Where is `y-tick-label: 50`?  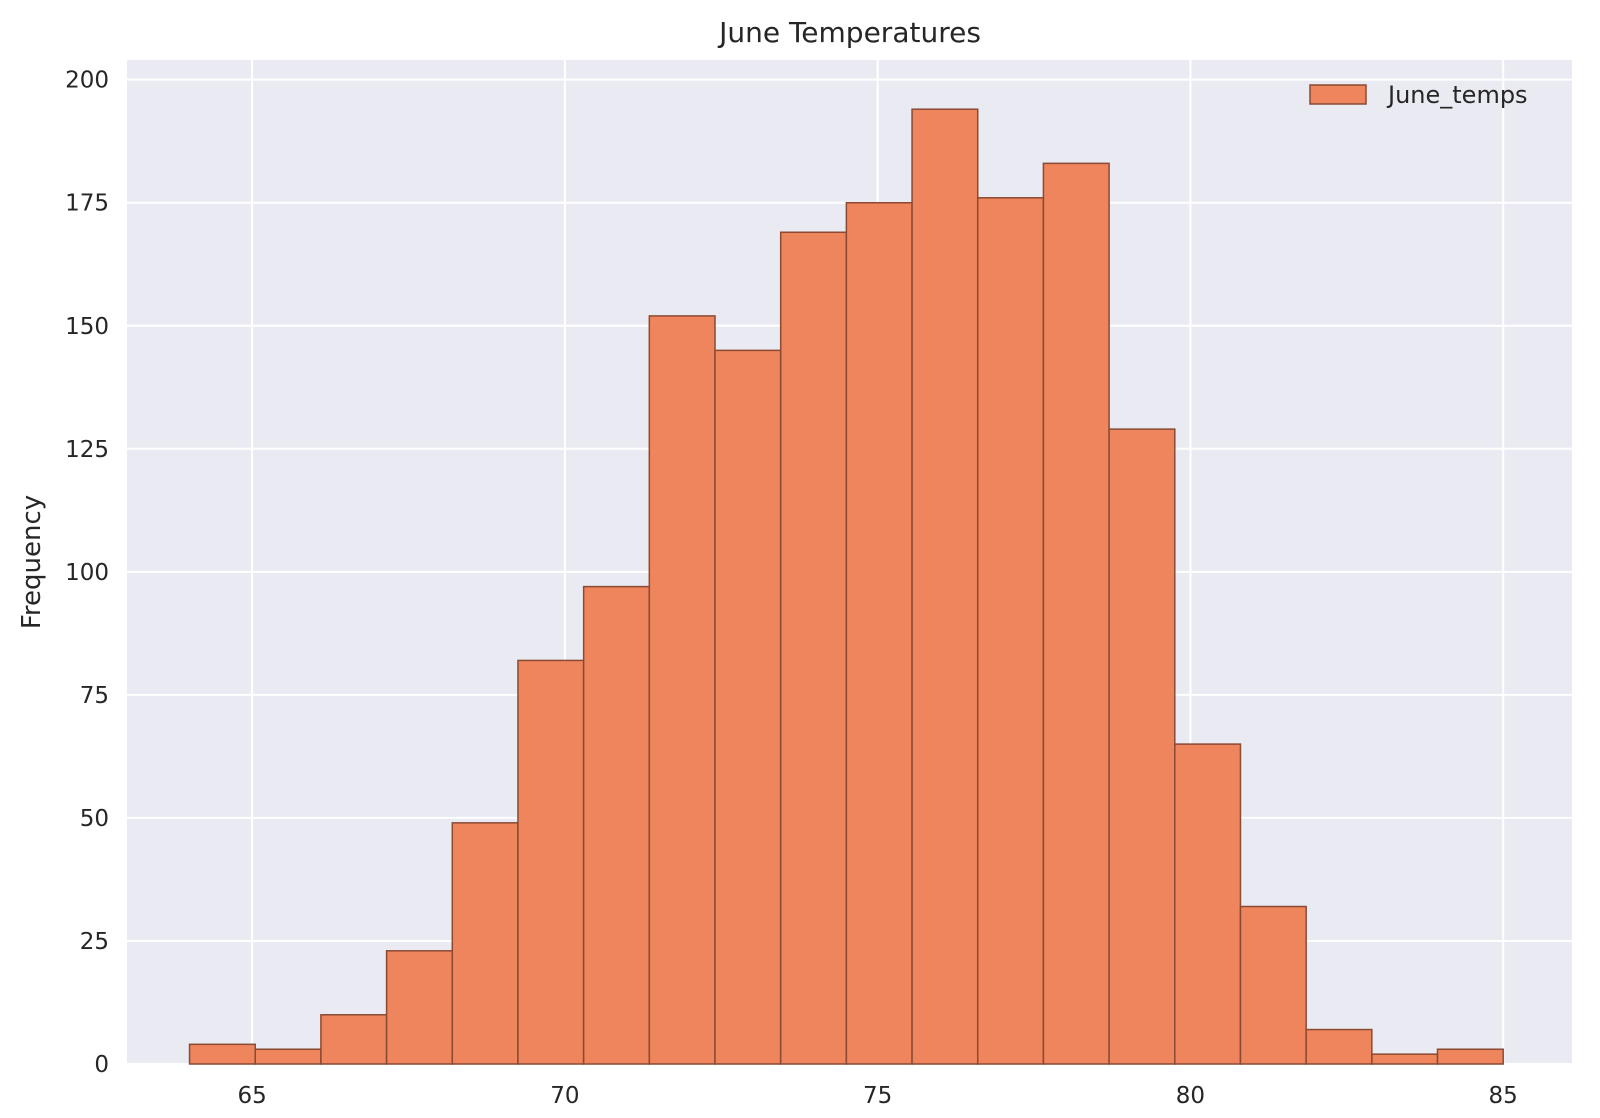 y-tick-label: 50 is located at coordinates (94, 819).